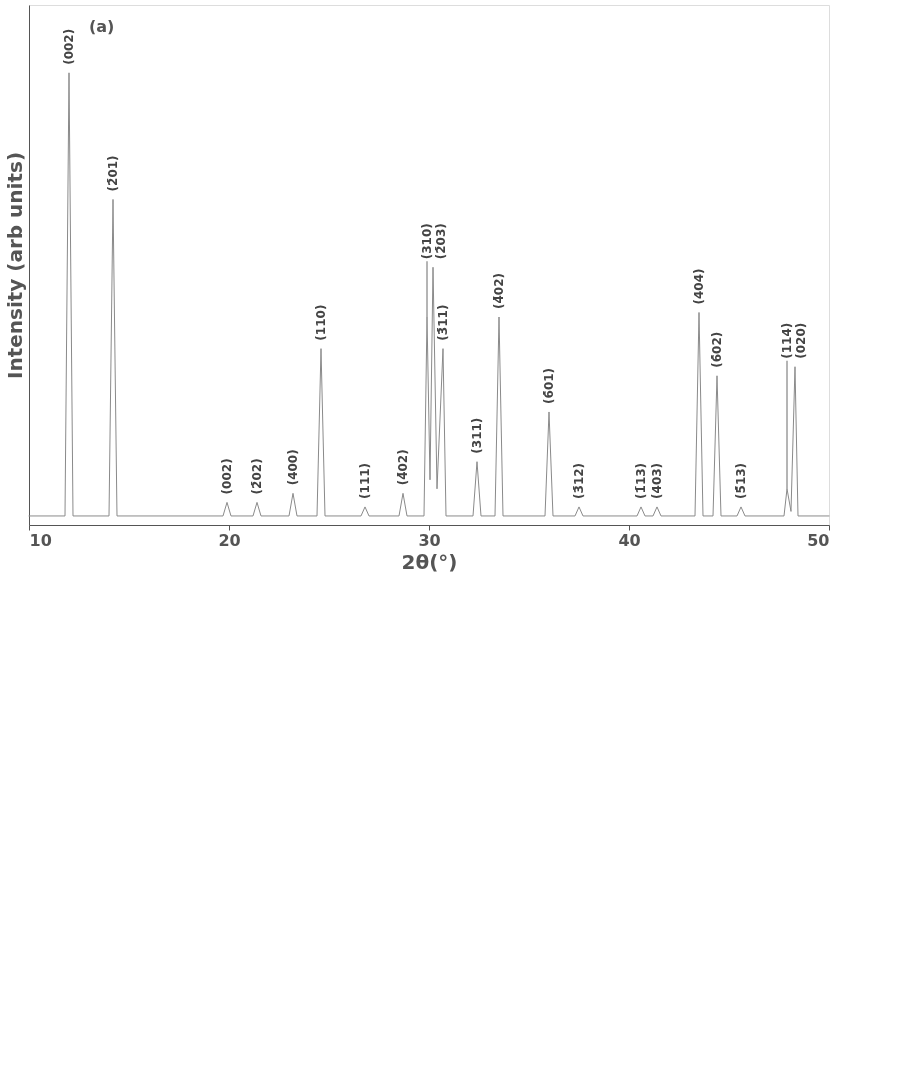 The image size is (921, 1084). I want to click on x-tick-label: 10, so click(40, 540).